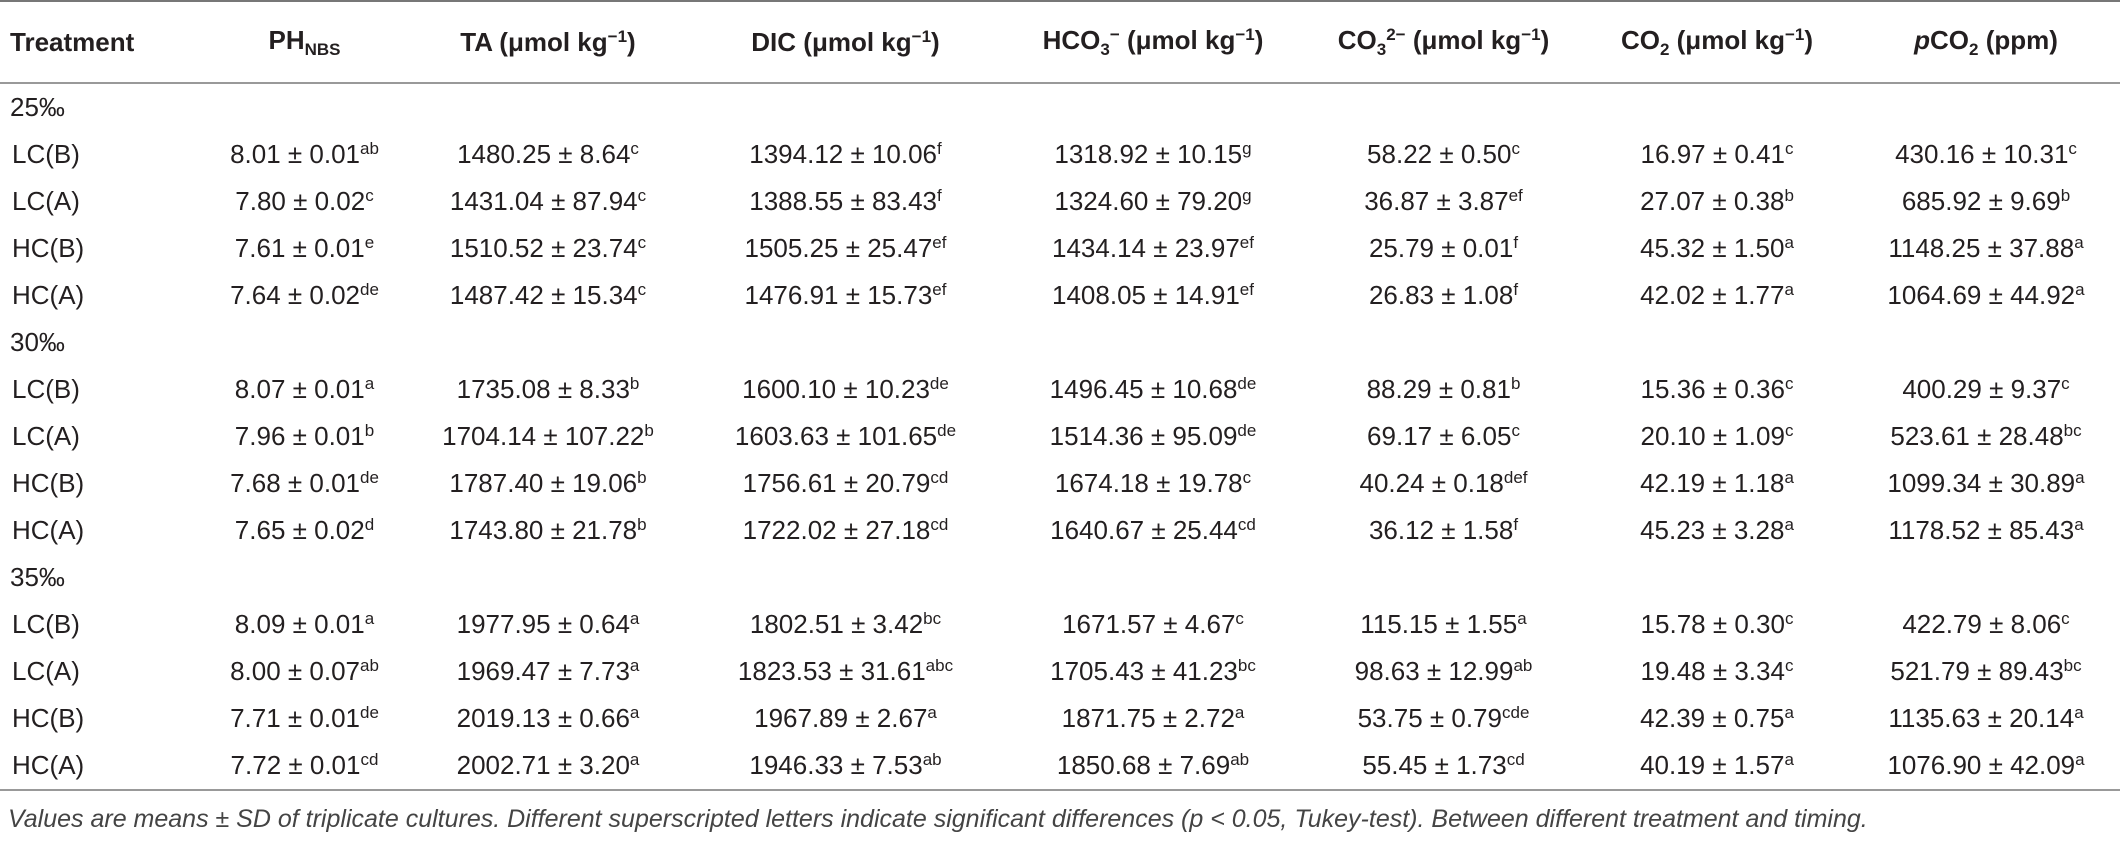  I want to click on cell: 1823.53 ± 31.61abc, so click(845, 671).